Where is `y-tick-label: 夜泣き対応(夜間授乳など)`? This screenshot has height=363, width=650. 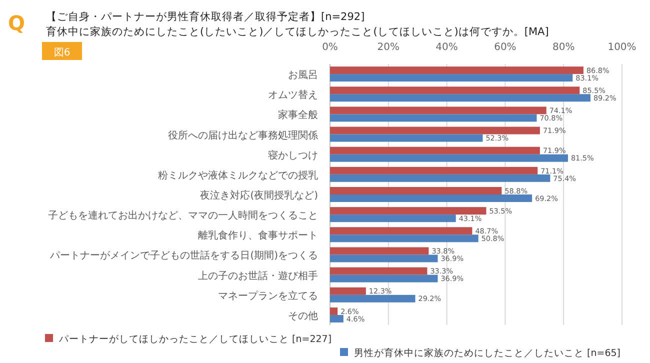
y-tick-label: 夜泣き対応(夜間授乳など) is located at coordinates (259, 196).